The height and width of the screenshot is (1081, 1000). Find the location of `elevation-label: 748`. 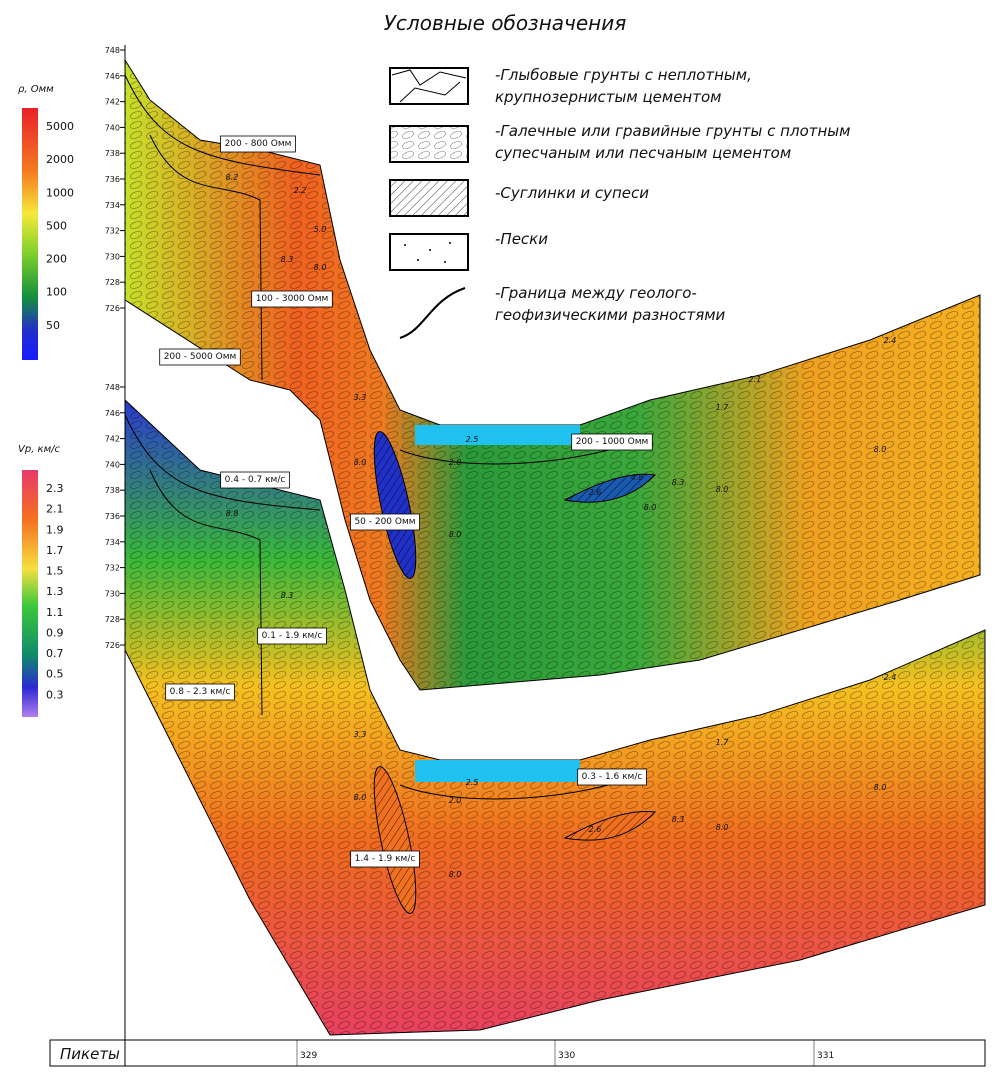

elevation-label: 748 is located at coordinates (112, 50).